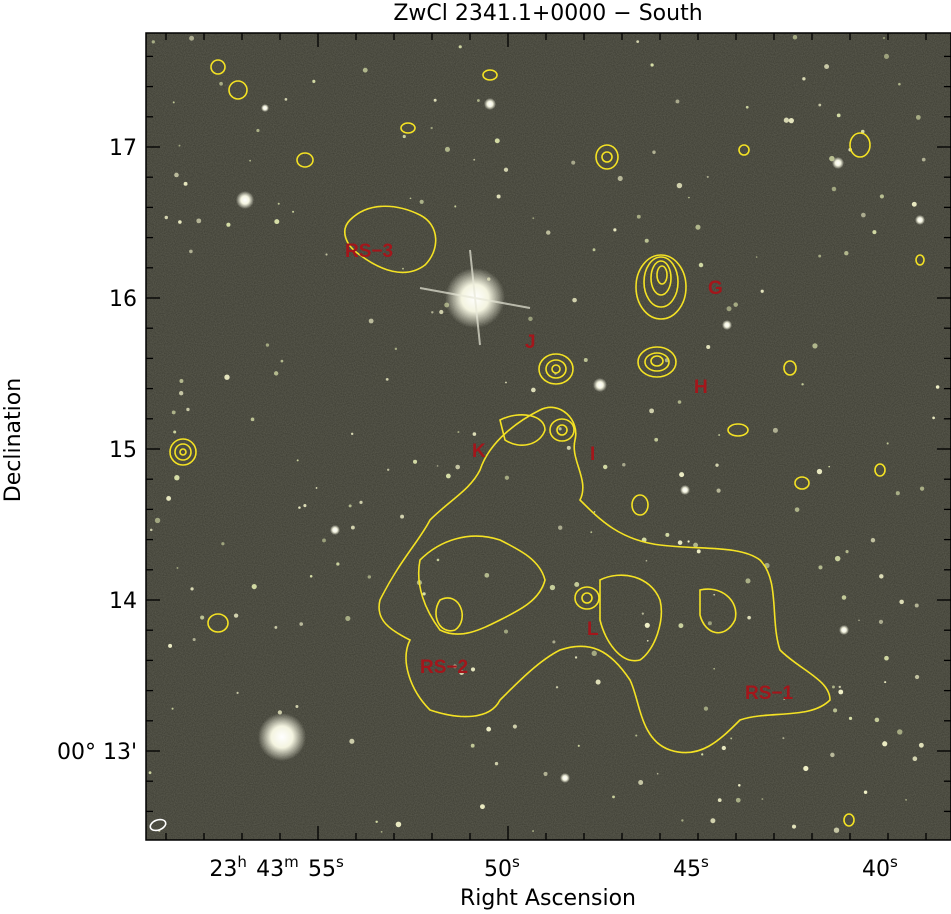 The height and width of the screenshot is (914, 951). Describe the element at coordinates (715, 288) in the screenshot. I see `source-label: G` at that location.